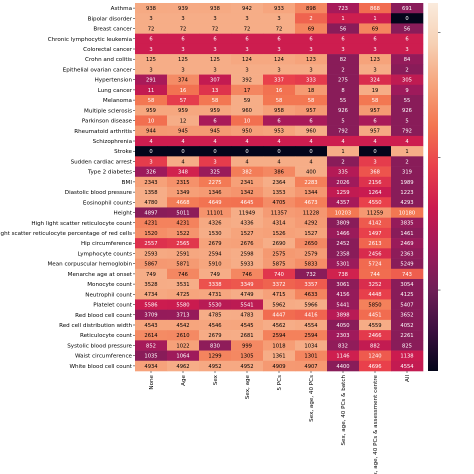 This screenshot has height=474, width=474. Describe the element at coordinates (246, 224) in the screenshot. I see `cell-value: 4336` at that location.